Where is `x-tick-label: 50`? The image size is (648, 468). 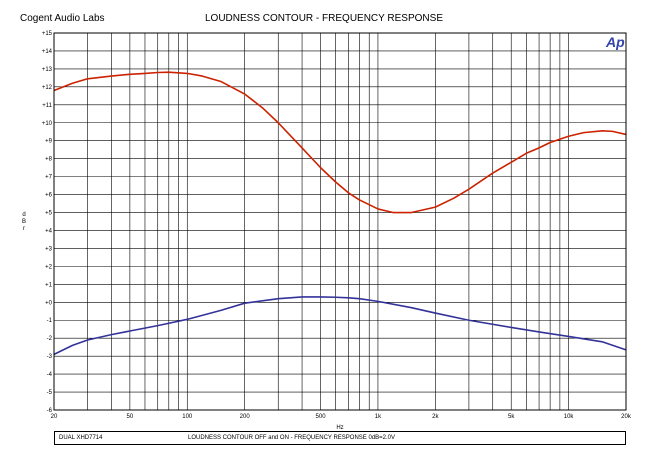
x-tick-label: 50 is located at coordinates (130, 417).